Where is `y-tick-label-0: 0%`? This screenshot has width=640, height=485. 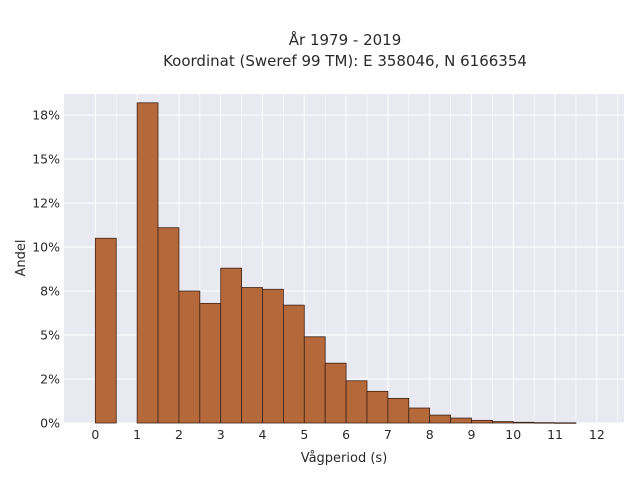 y-tick-label-0: 0% is located at coordinates (50, 423).